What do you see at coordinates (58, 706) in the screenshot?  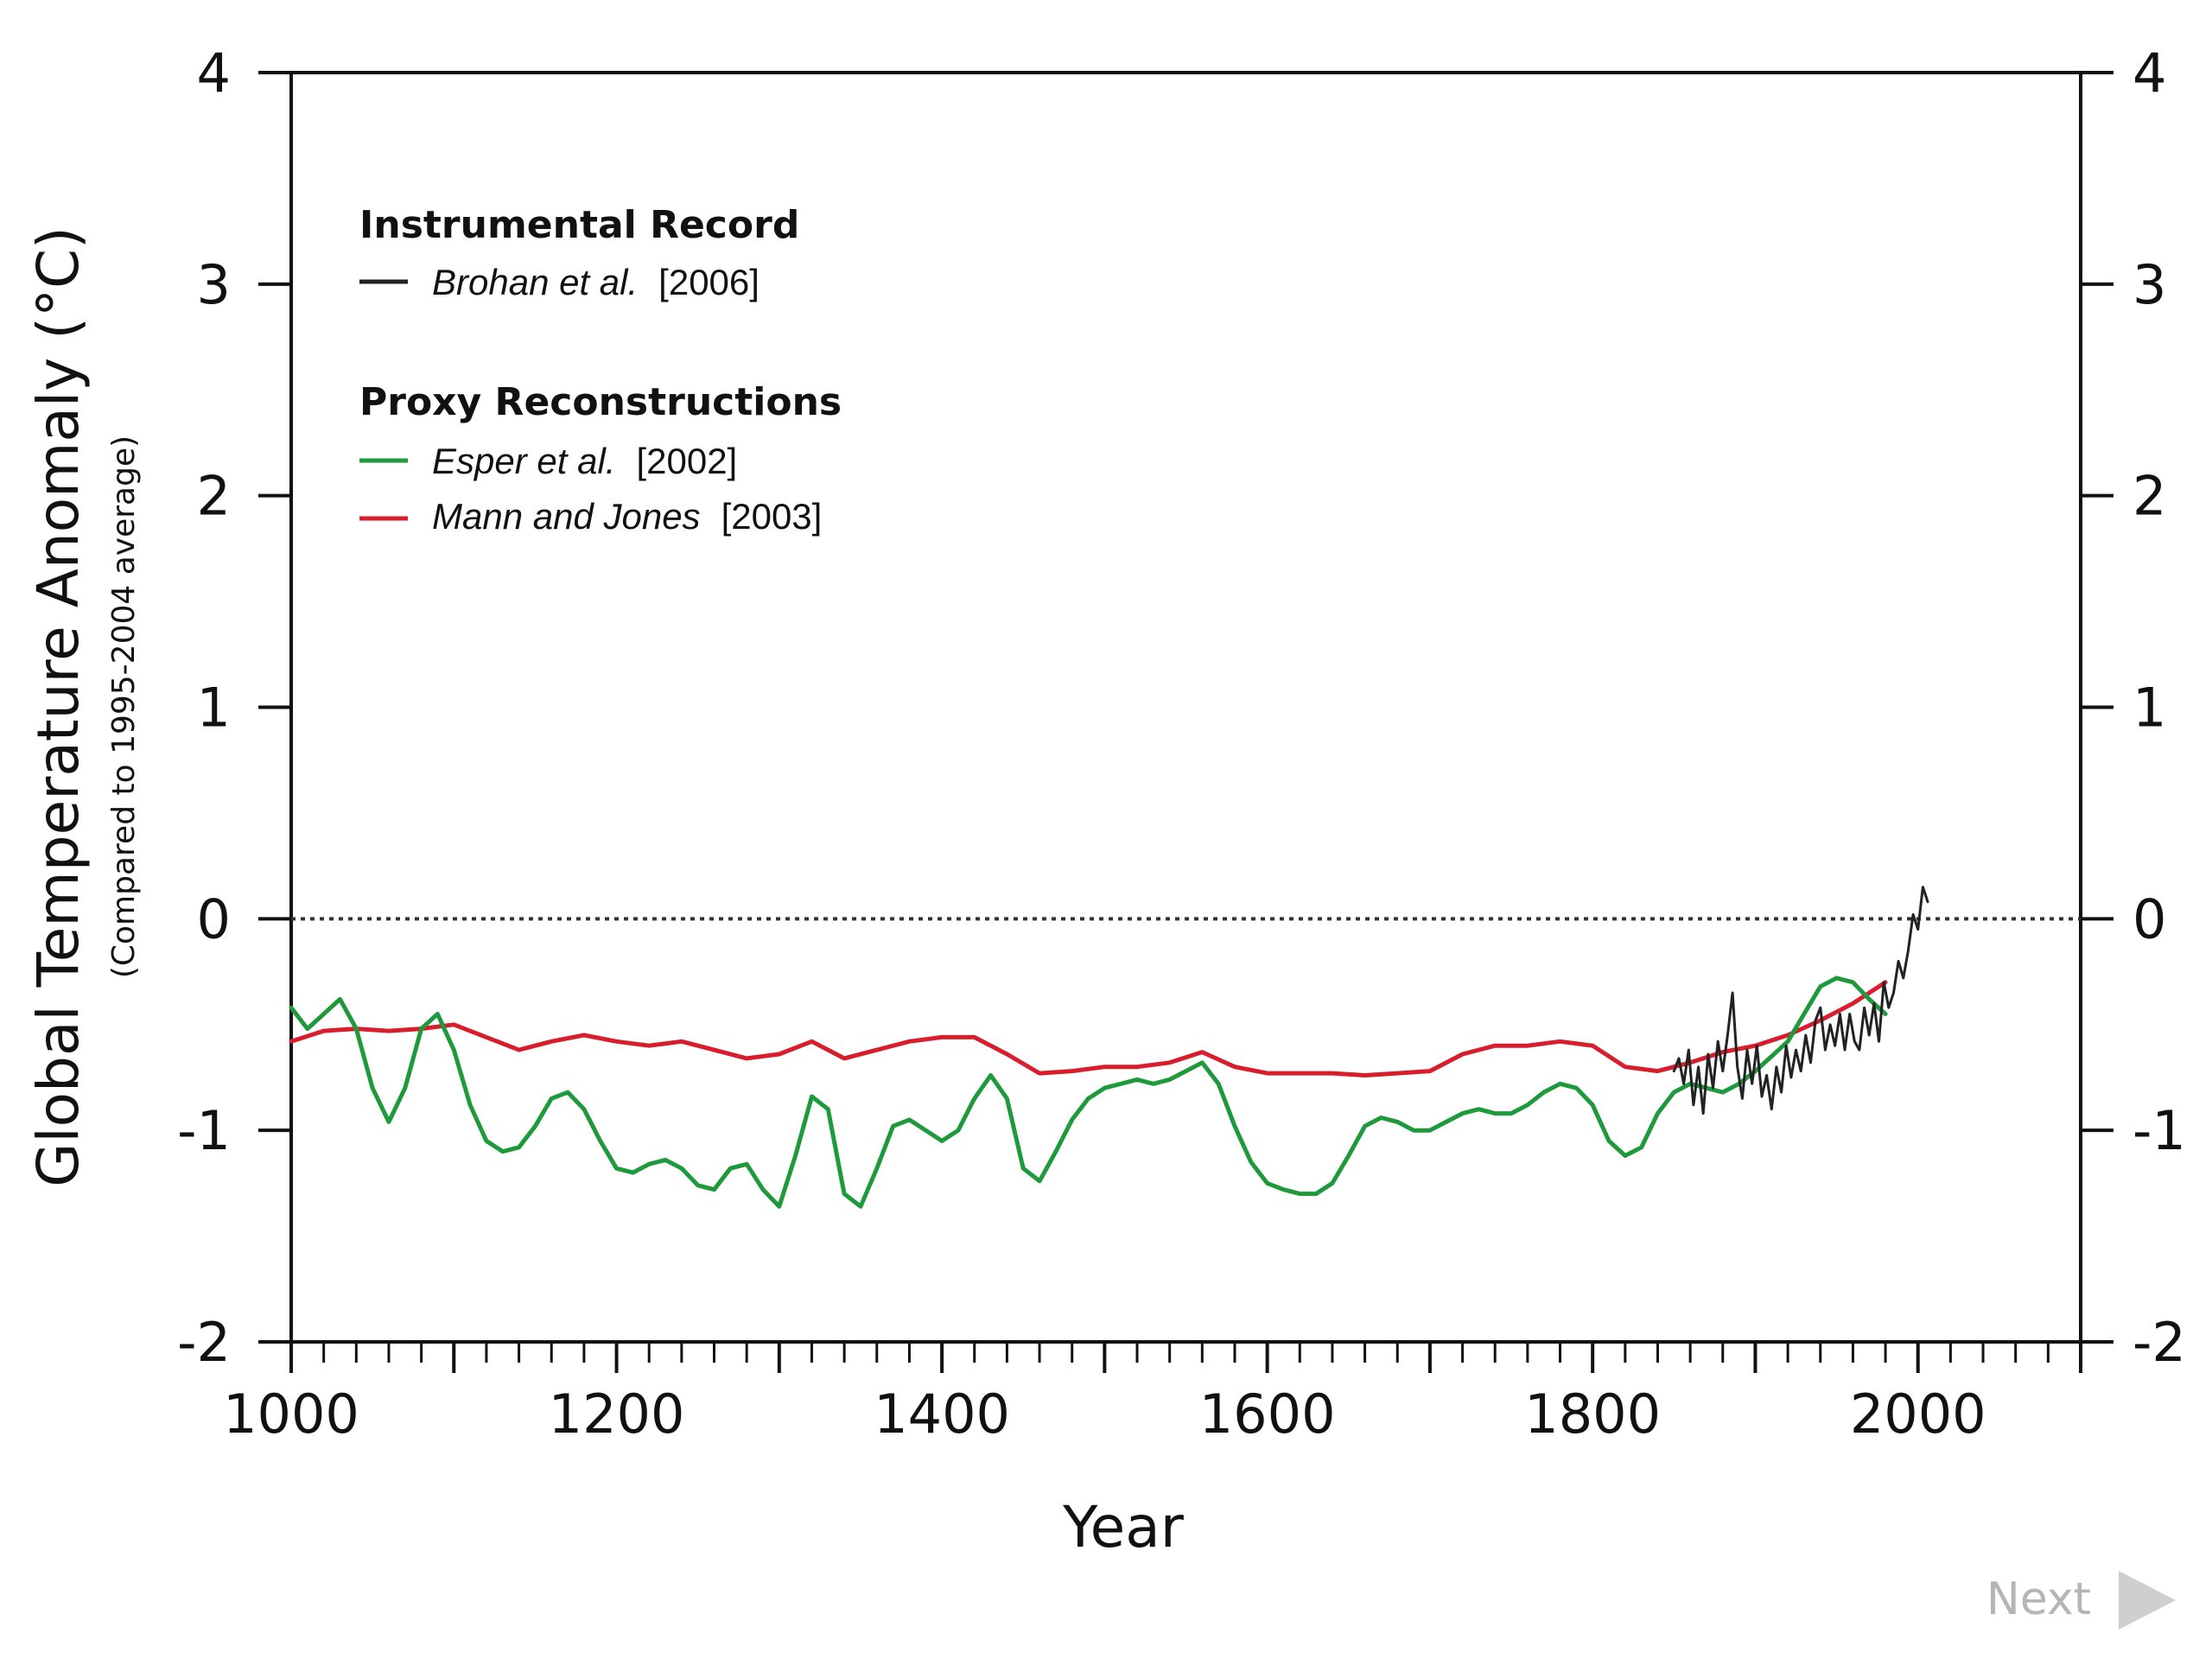 I see `y-axis-title: Global Temperature Anomaly (°C)` at bounding box center [58, 706].